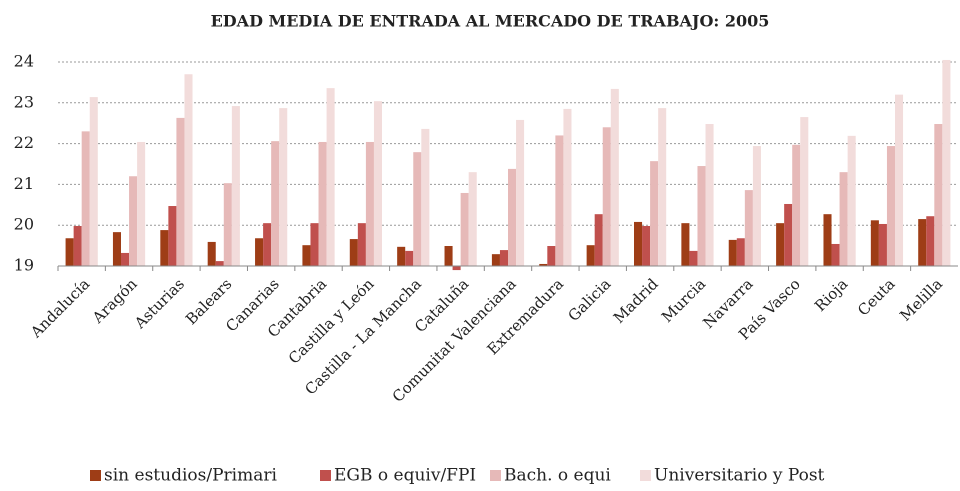  I want to click on x-tick-label: Galicia, so click(589, 300).